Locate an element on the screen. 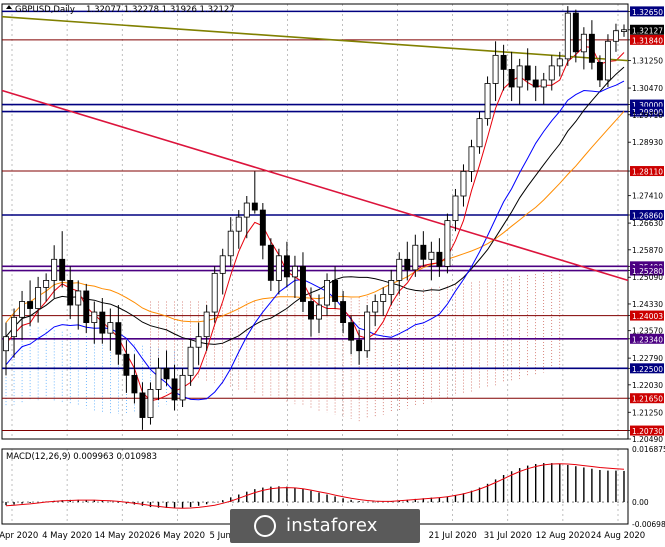 Image resolution: width=665 pixels, height=547 pixels. y-tick-label: 1.32650 is located at coordinates (647, 12).